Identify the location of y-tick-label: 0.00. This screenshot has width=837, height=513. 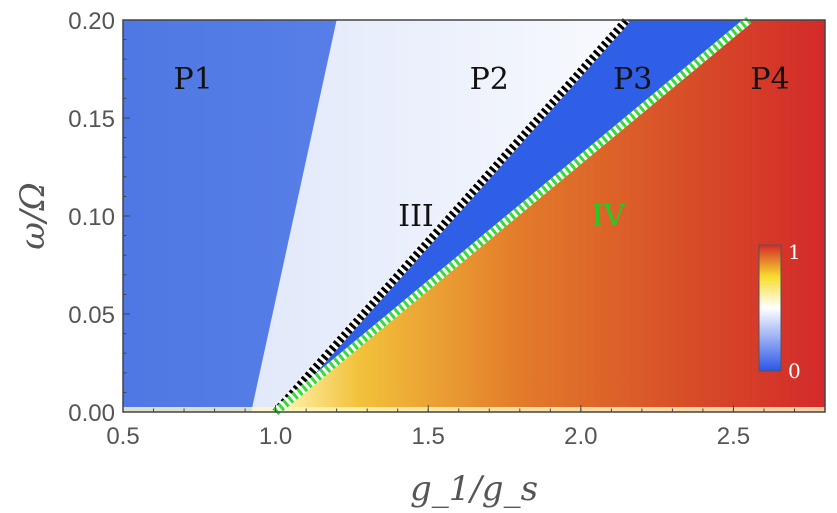
(91, 413).